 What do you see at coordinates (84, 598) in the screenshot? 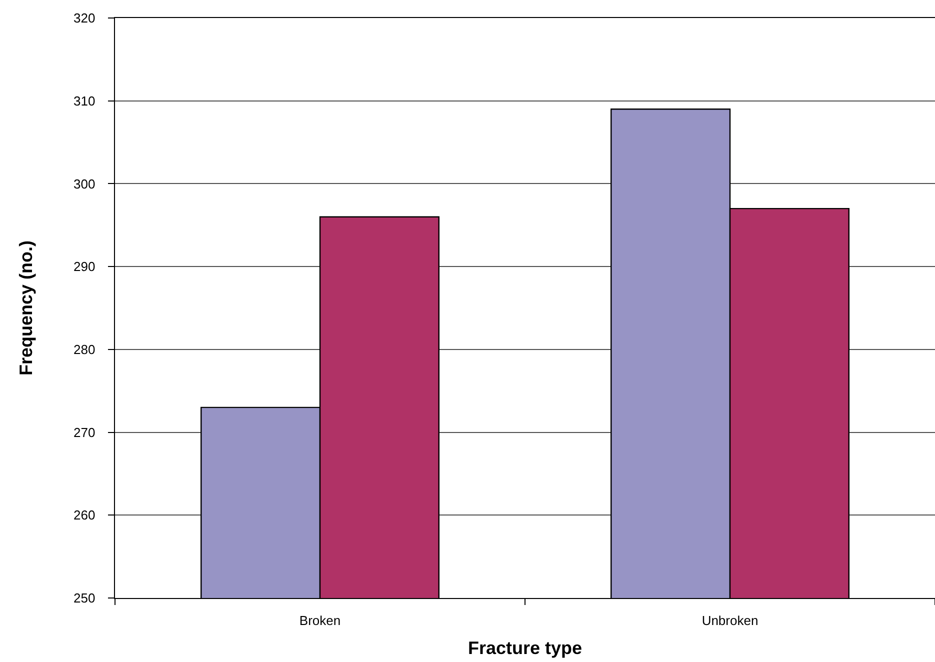
I see `y-tick-label: 250` at bounding box center [84, 598].